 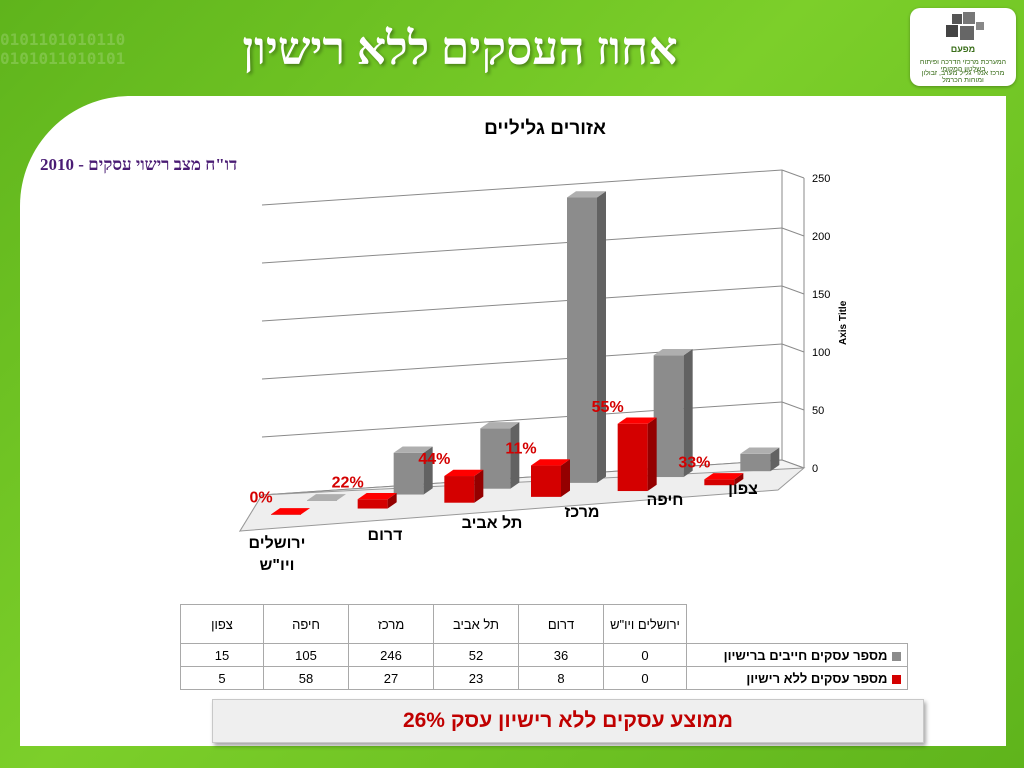 I want to click on percent-label: 44%, so click(x=434, y=459).